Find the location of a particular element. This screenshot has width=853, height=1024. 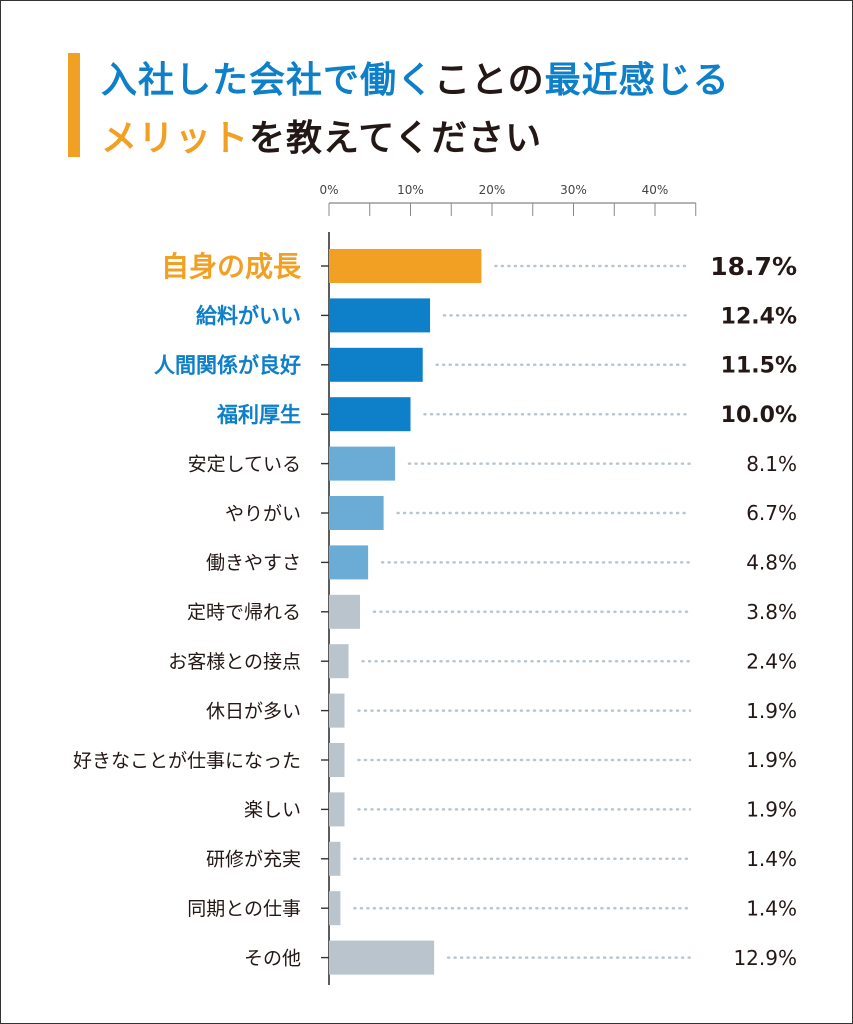

value-label: 3.8% is located at coordinates (771, 612).